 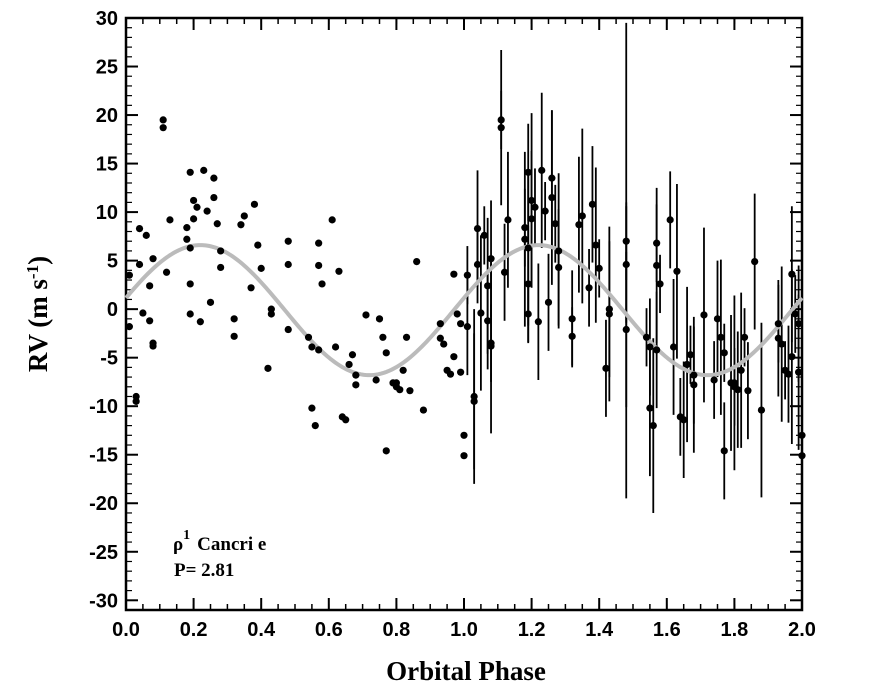 What do you see at coordinates (38, 325) in the screenshot?
I see `y-axis-title-main: RV (m s` at bounding box center [38, 325].